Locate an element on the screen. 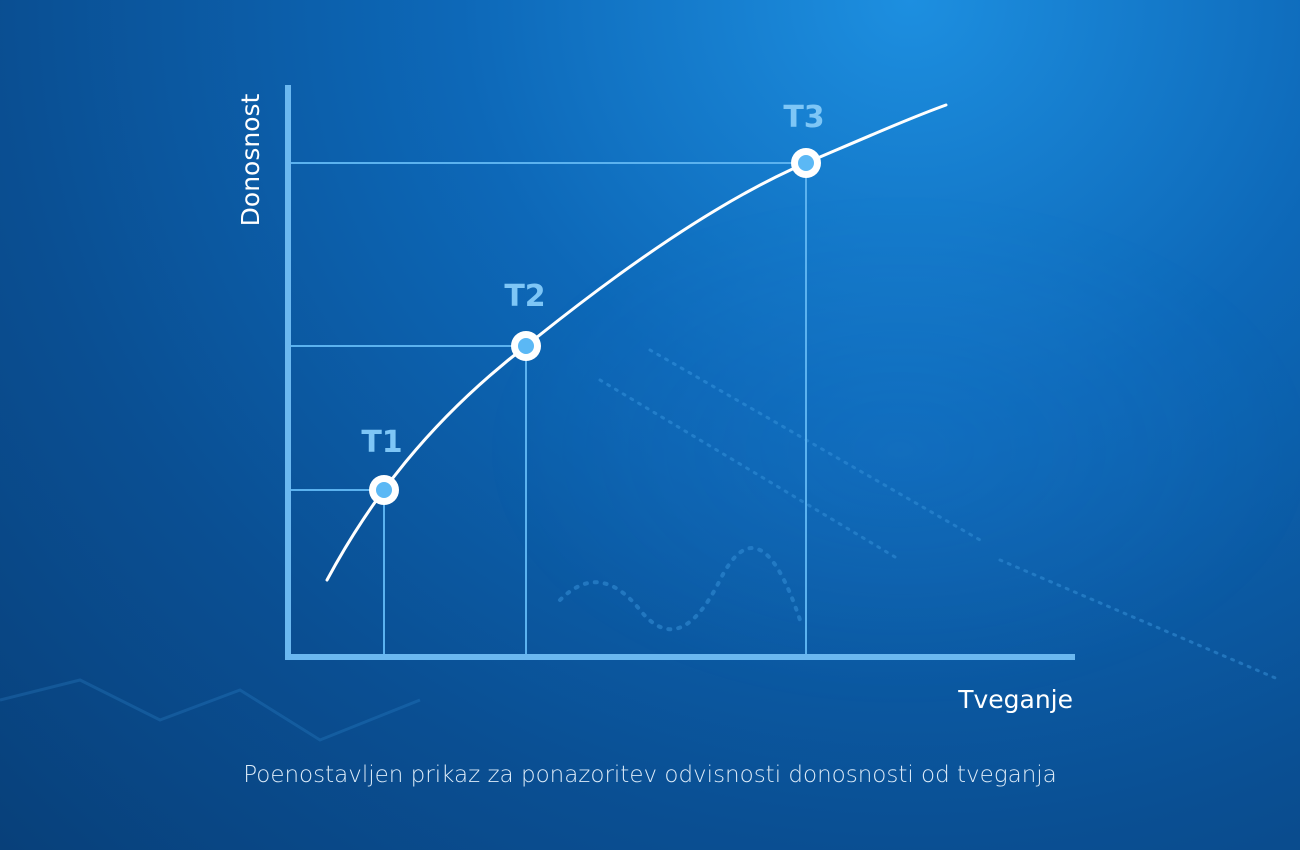 This screenshot has height=850, width=1300. point-label-t1: T1 is located at coordinates (381, 442).